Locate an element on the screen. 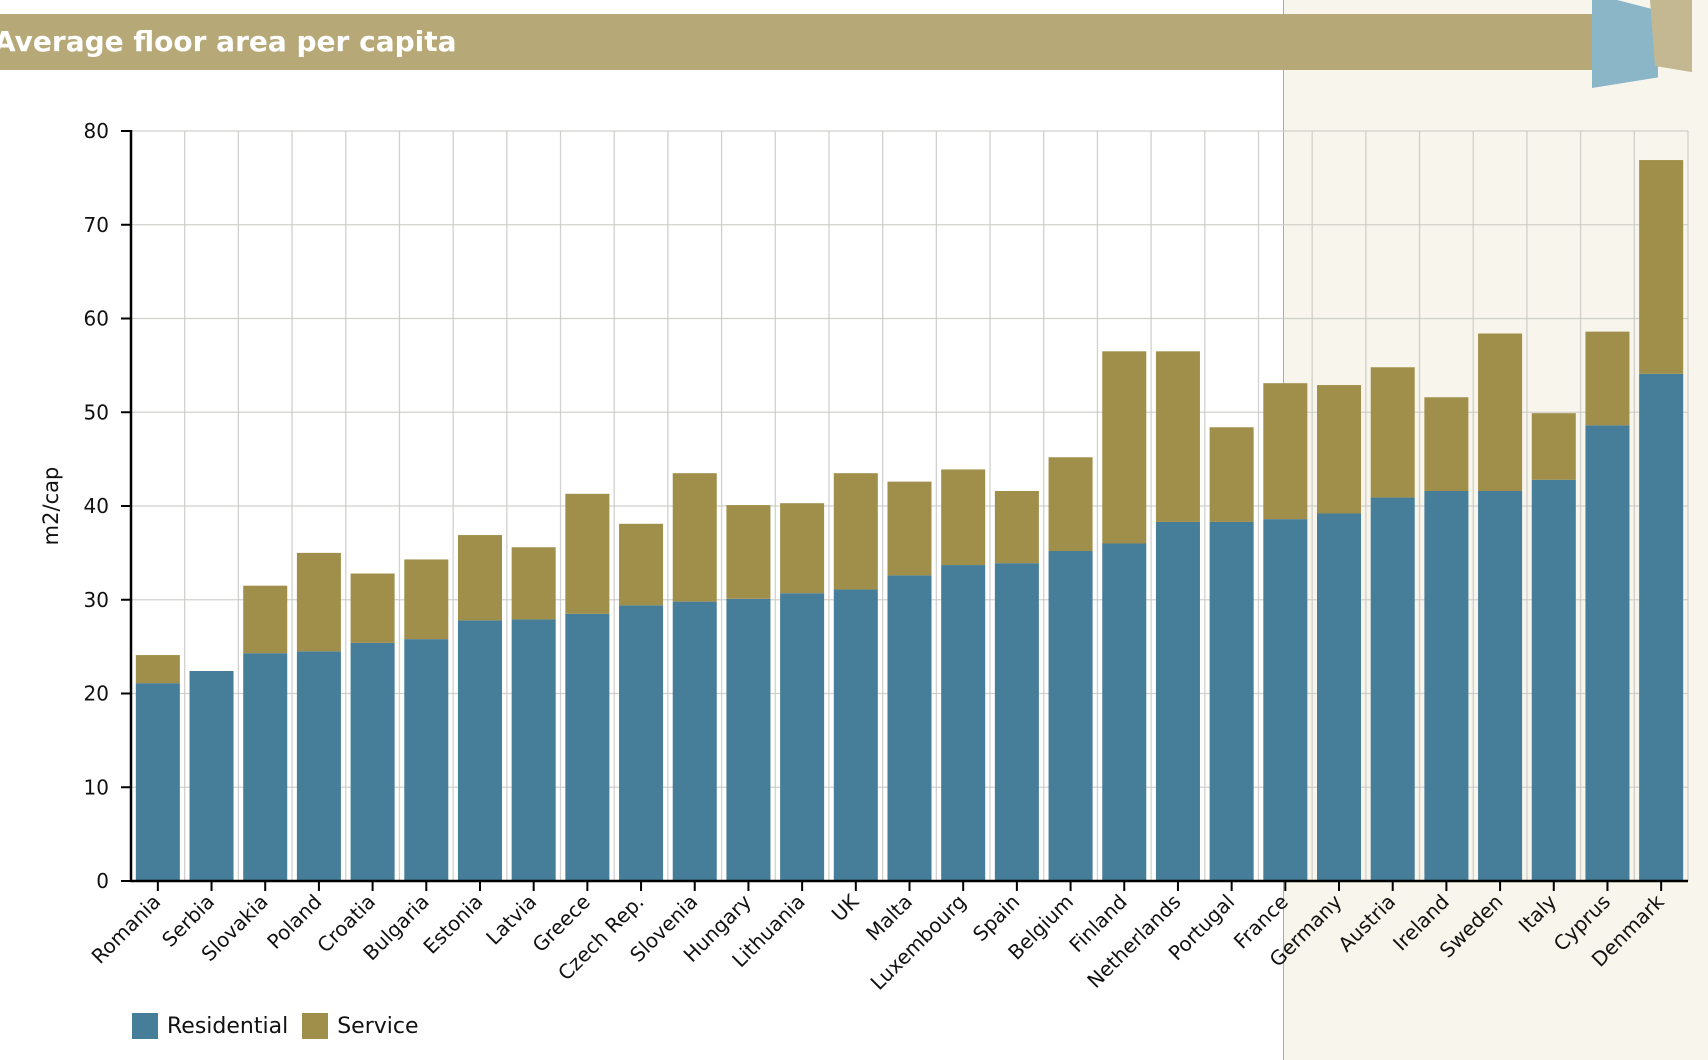  bar-residential-slovenia is located at coordinates (694, 741).